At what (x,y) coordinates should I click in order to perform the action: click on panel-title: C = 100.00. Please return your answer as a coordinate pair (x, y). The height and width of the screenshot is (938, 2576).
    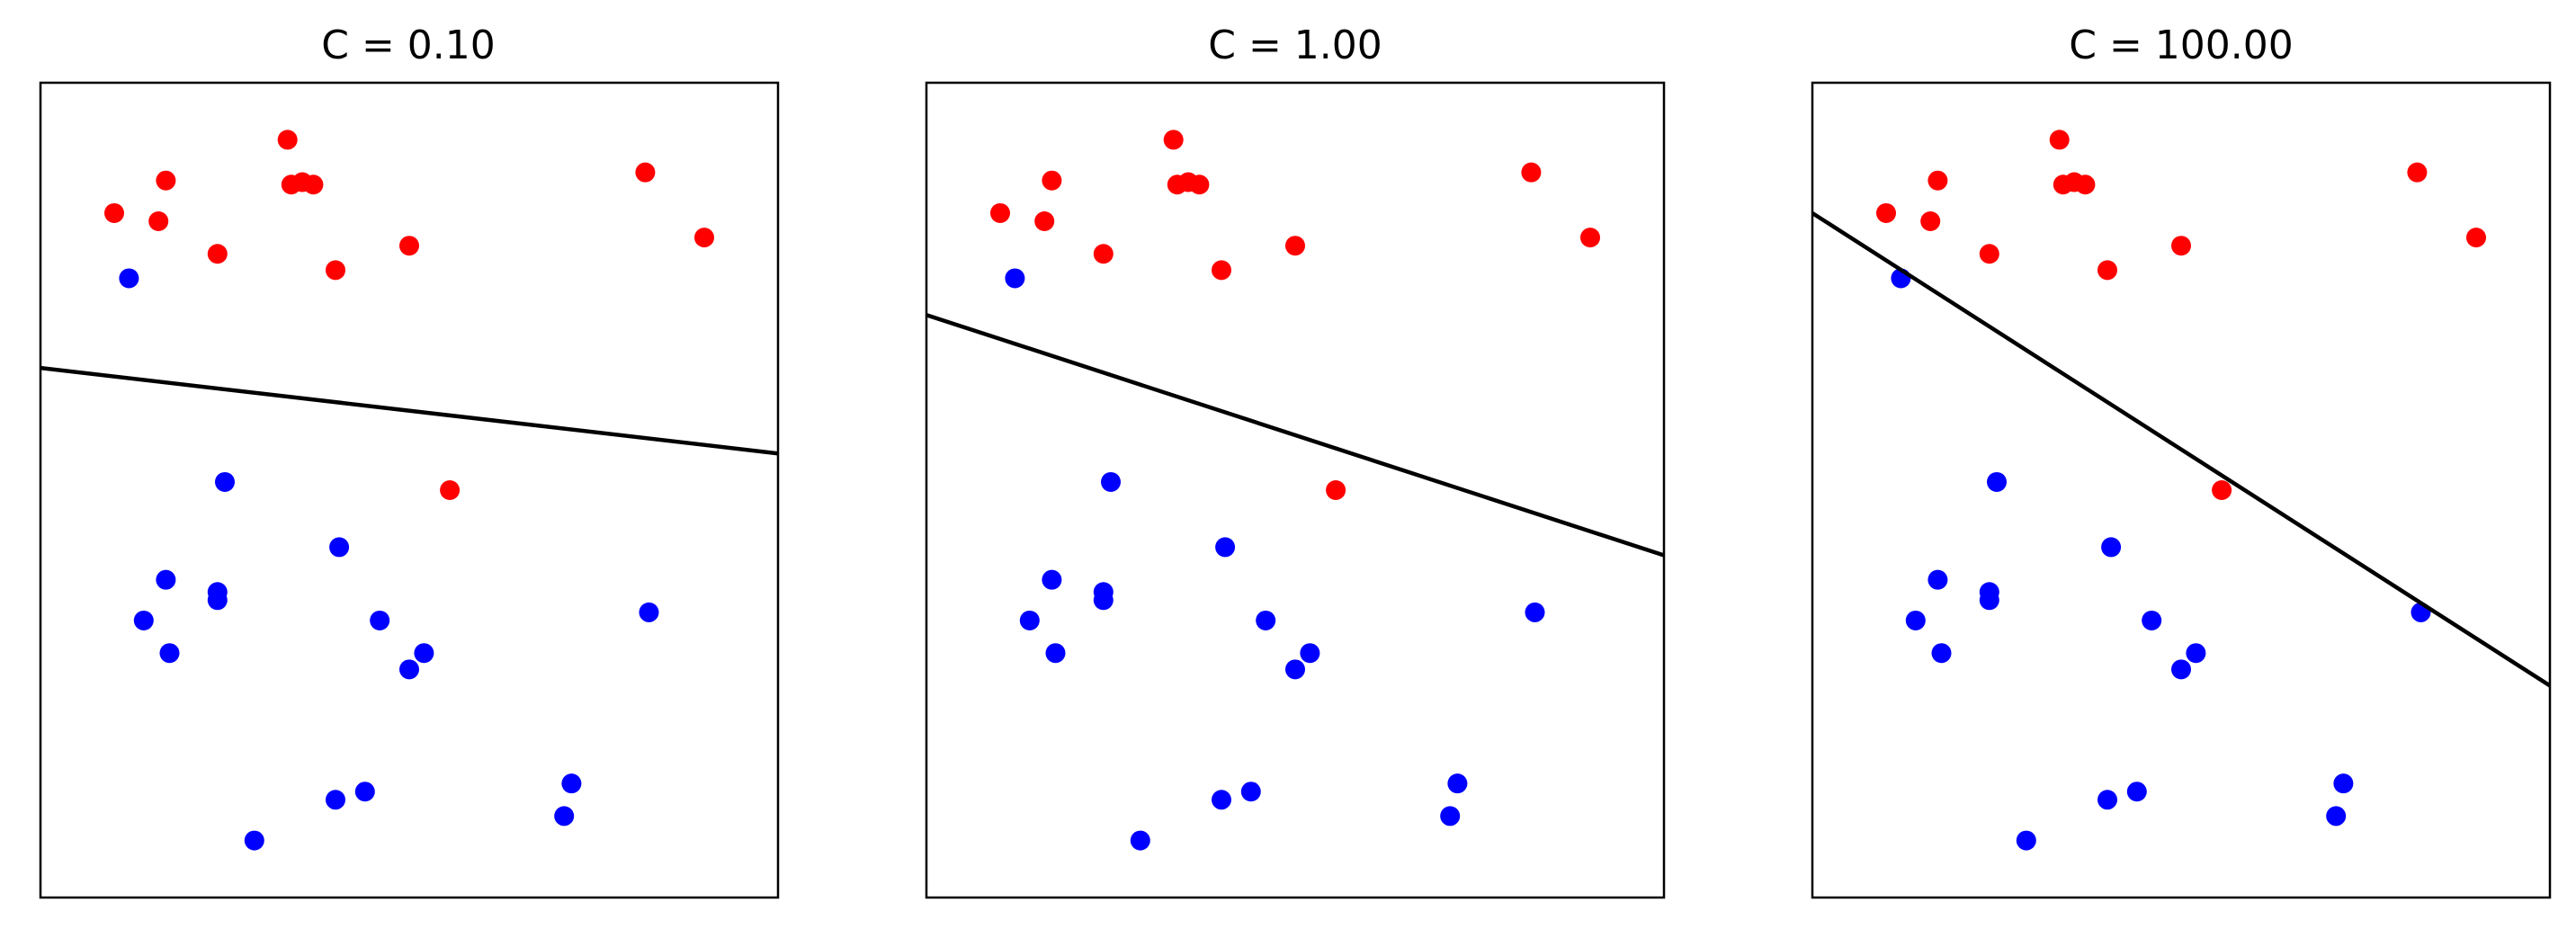
    Looking at the image, I should click on (2181, 45).